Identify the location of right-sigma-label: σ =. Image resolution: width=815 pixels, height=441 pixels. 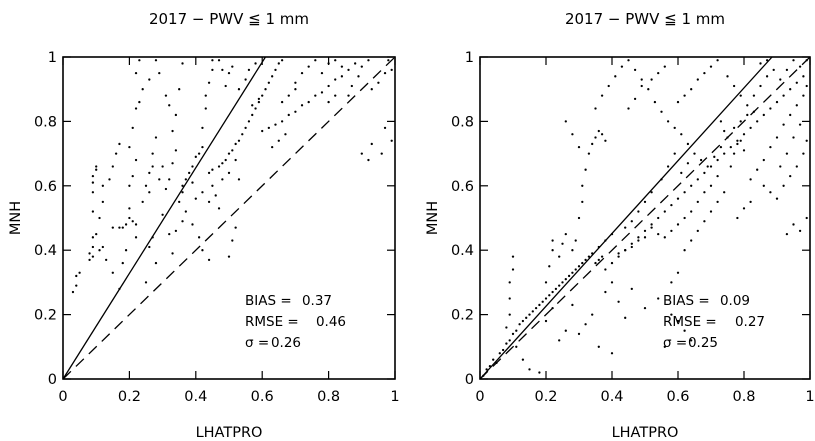
(675, 343).